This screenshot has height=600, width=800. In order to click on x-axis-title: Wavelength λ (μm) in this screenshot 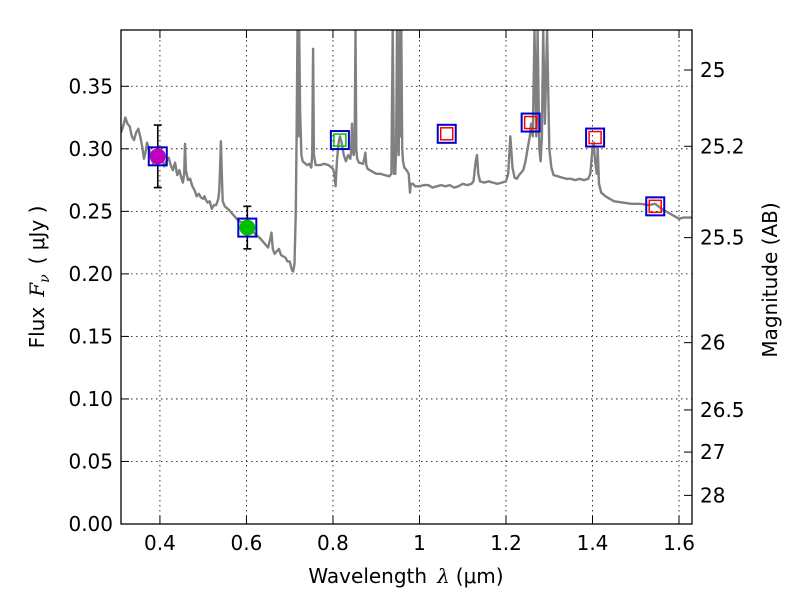, I will do `click(405, 576)`.